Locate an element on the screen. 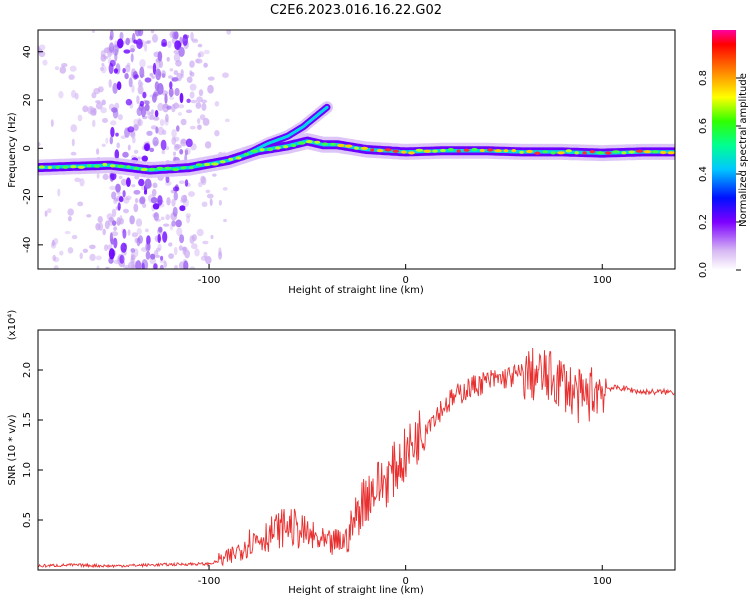 Image resolution: width=750 pixels, height=600 pixels. x-tick-label: 0 is located at coordinates (405, 581).